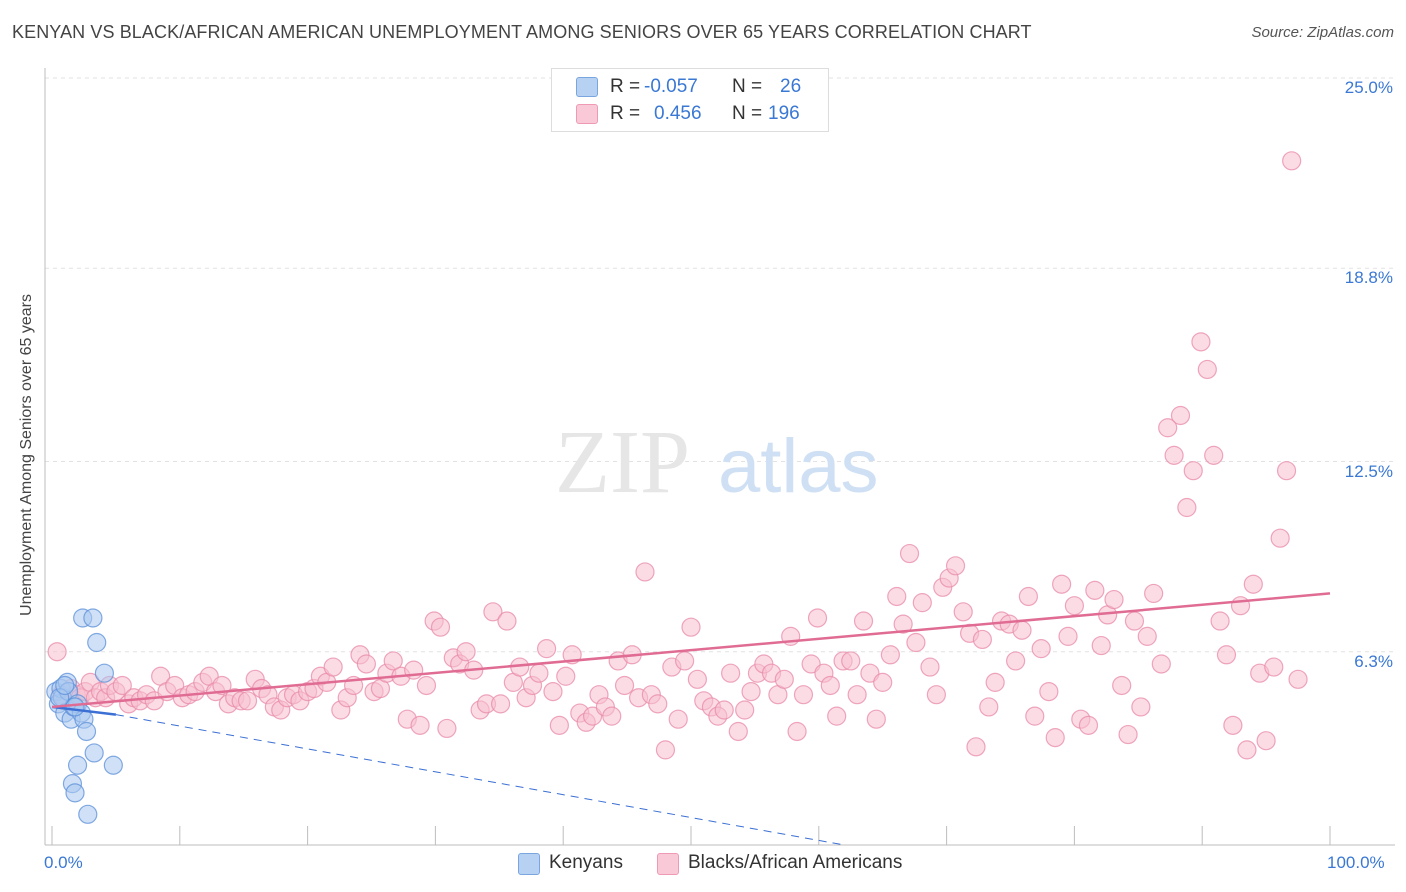  I want to click on kenyans-r-value: -0.057, so click(671, 86).